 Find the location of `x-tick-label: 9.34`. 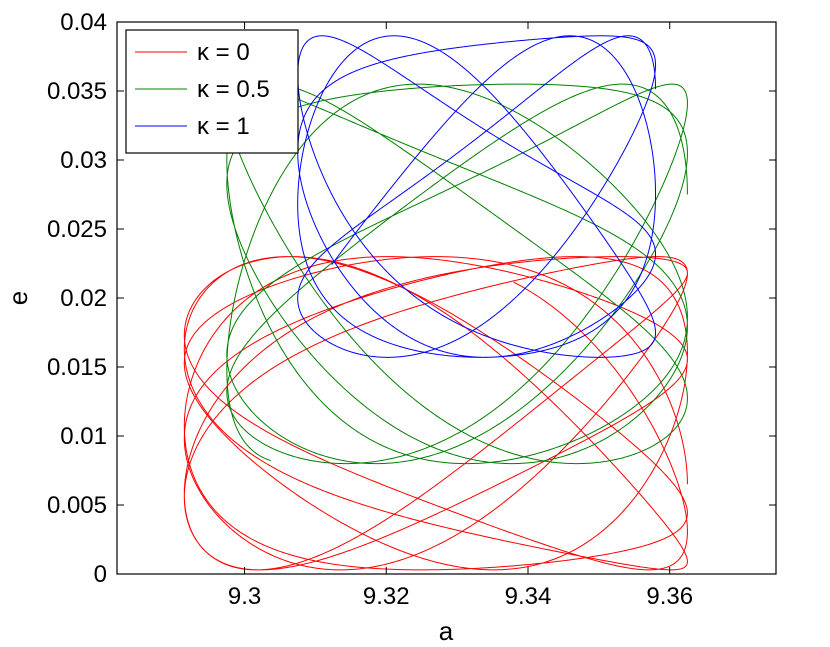

x-tick-label: 9.34 is located at coordinates (528, 596).